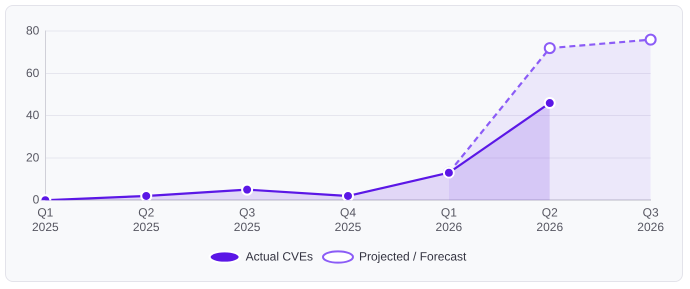 The height and width of the screenshot is (289, 690). Describe the element at coordinates (33, 73) in the screenshot. I see `y-tick-label: 60` at that location.